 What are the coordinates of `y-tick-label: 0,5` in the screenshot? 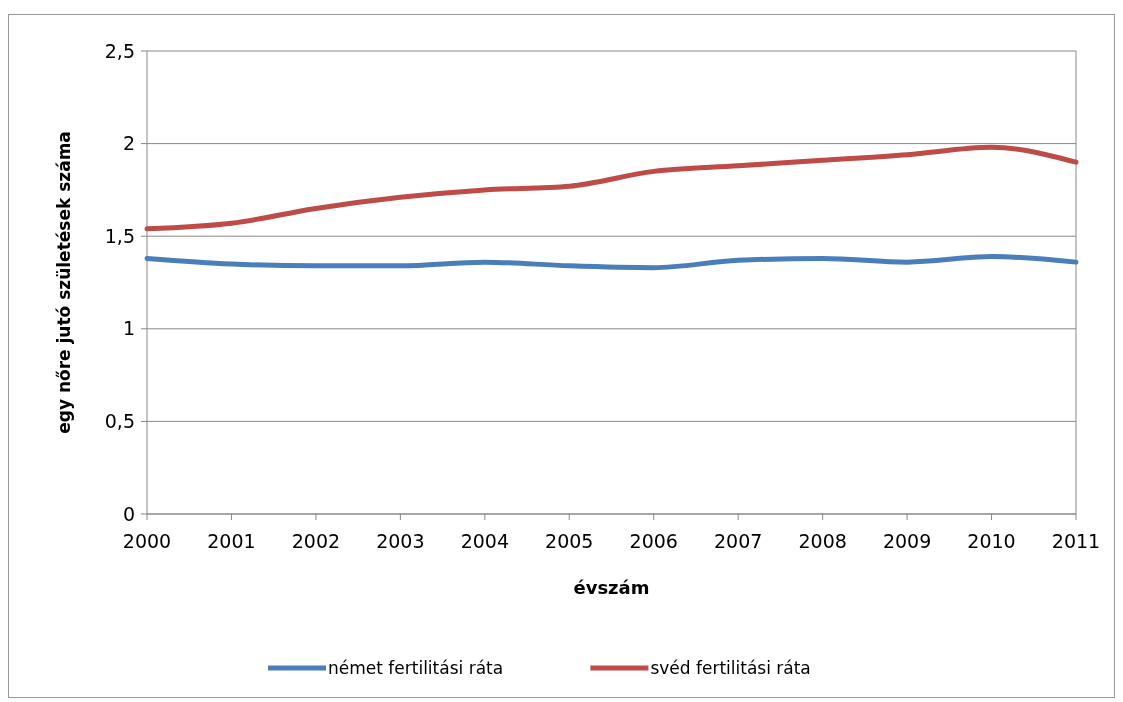 It's located at (119, 421).